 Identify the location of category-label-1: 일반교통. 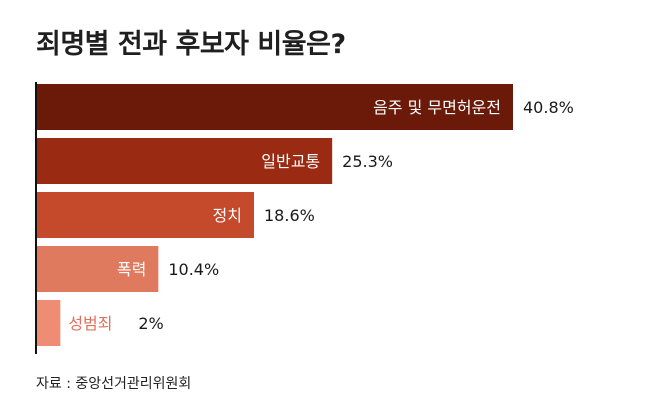
(290, 161).